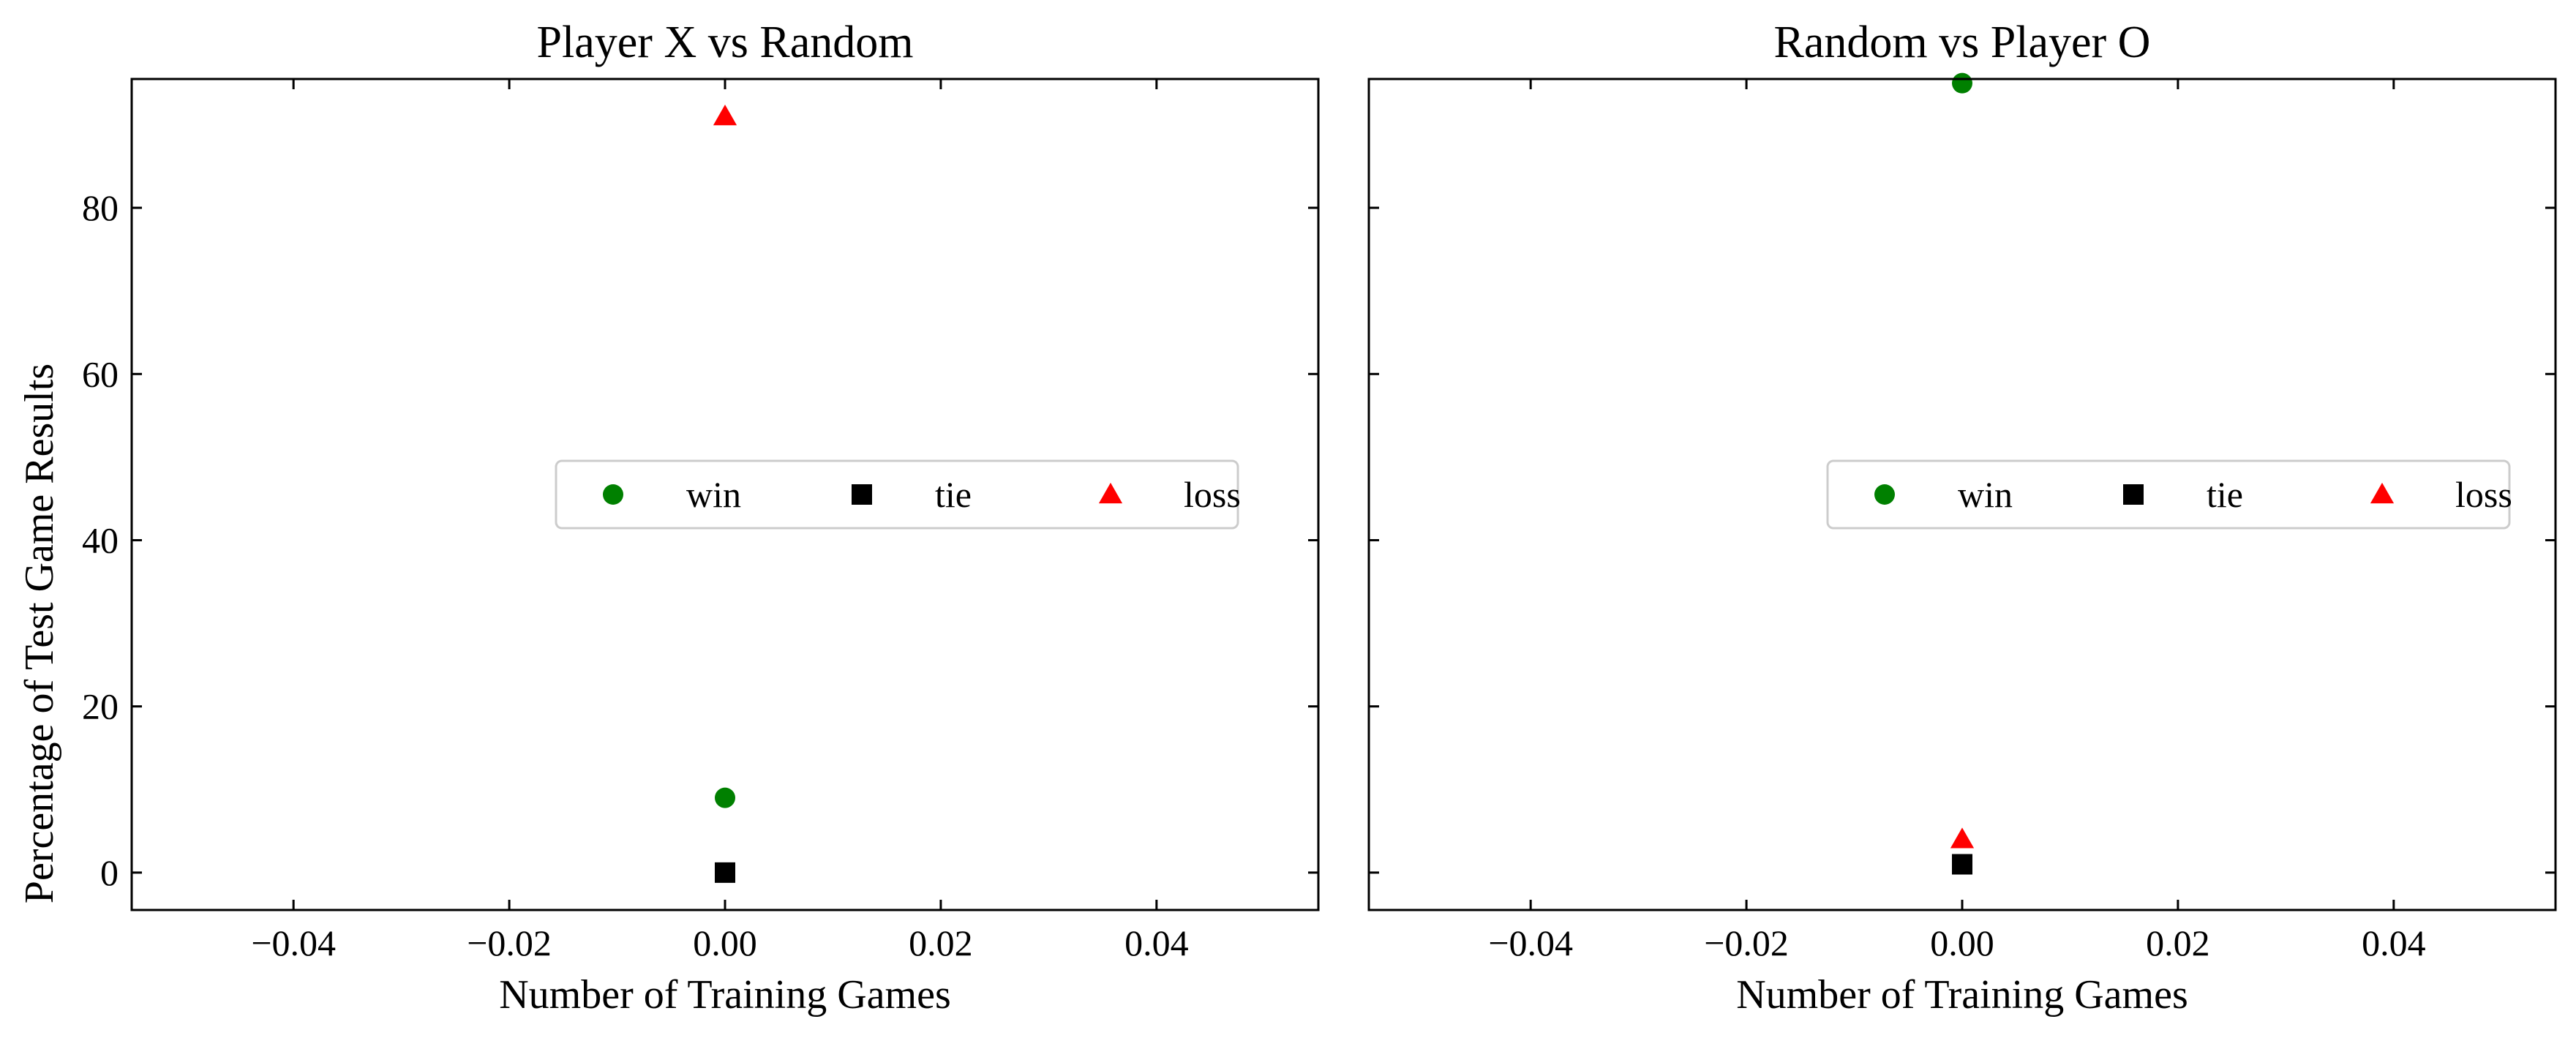  I want to click on data-points, so click(725, 494).